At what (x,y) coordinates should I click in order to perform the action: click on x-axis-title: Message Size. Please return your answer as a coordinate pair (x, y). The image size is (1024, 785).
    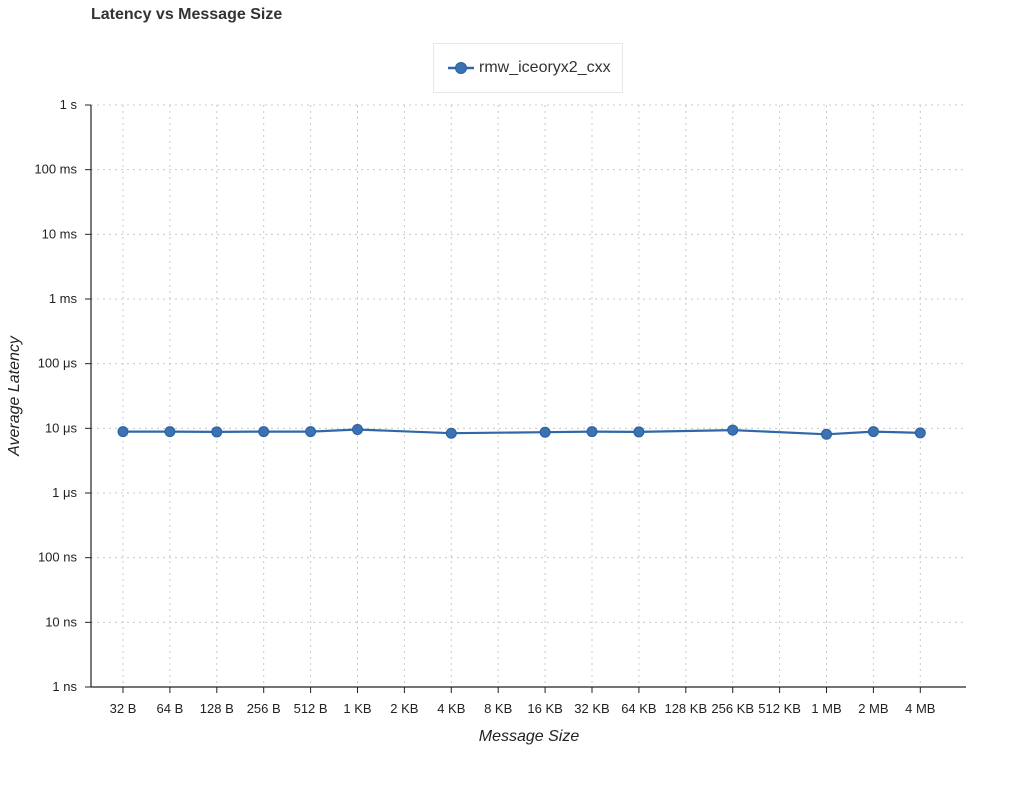
    Looking at the image, I should click on (529, 736).